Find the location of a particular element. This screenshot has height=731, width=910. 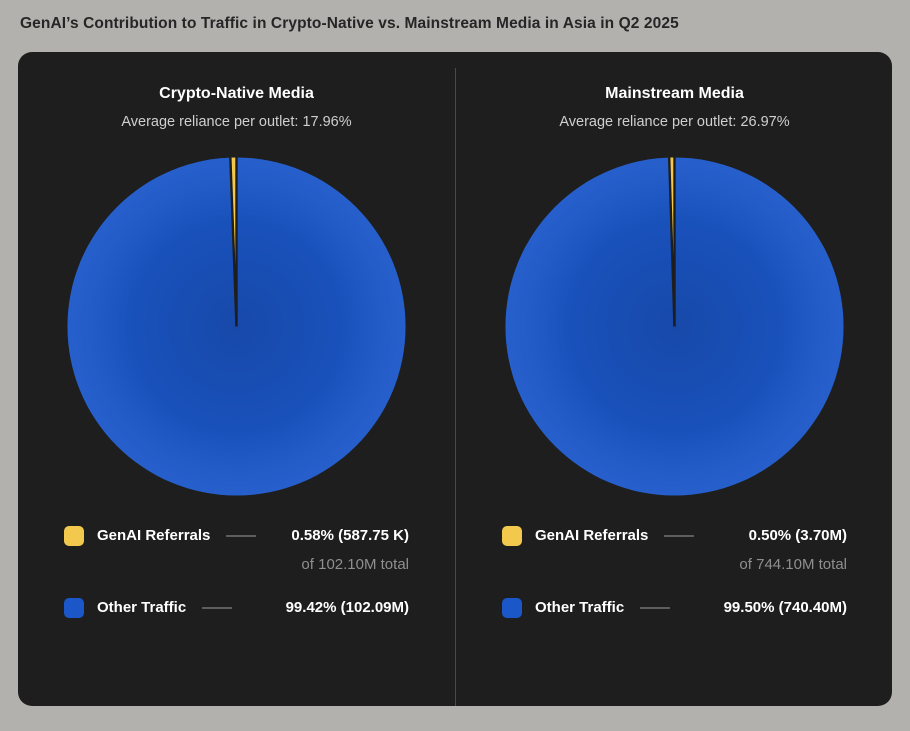

legend-value: 99.42% (102.09M) is located at coordinates (347, 607).